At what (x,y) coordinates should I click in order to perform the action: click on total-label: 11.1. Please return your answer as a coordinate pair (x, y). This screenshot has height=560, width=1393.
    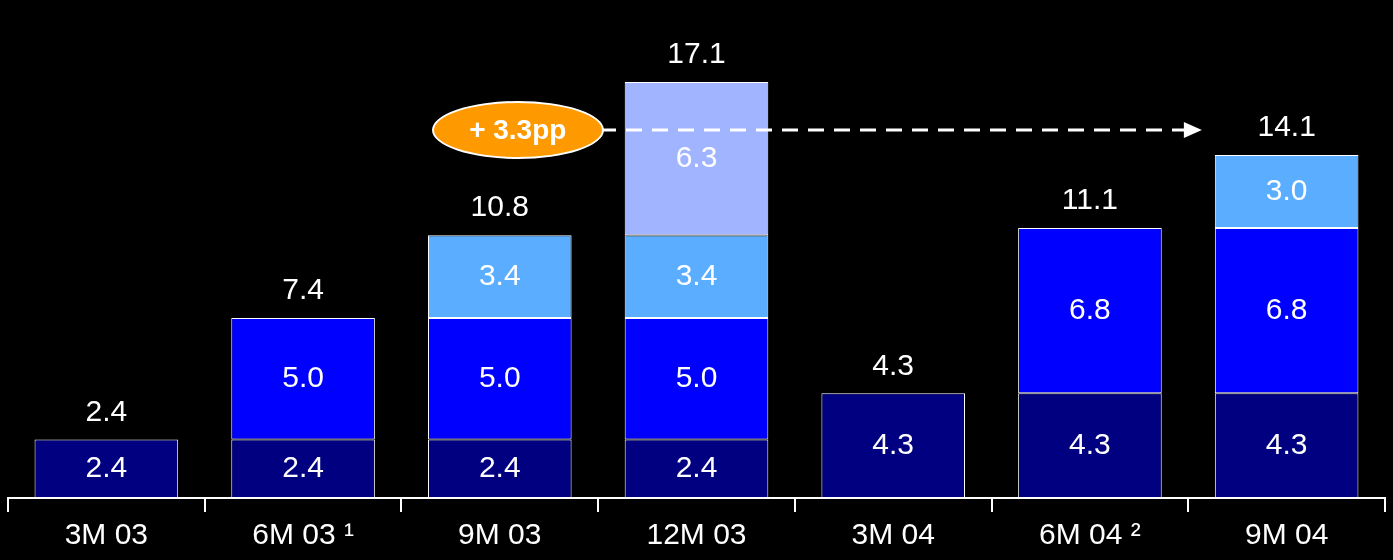
    Looking at the image, I should click on (1090, 199).